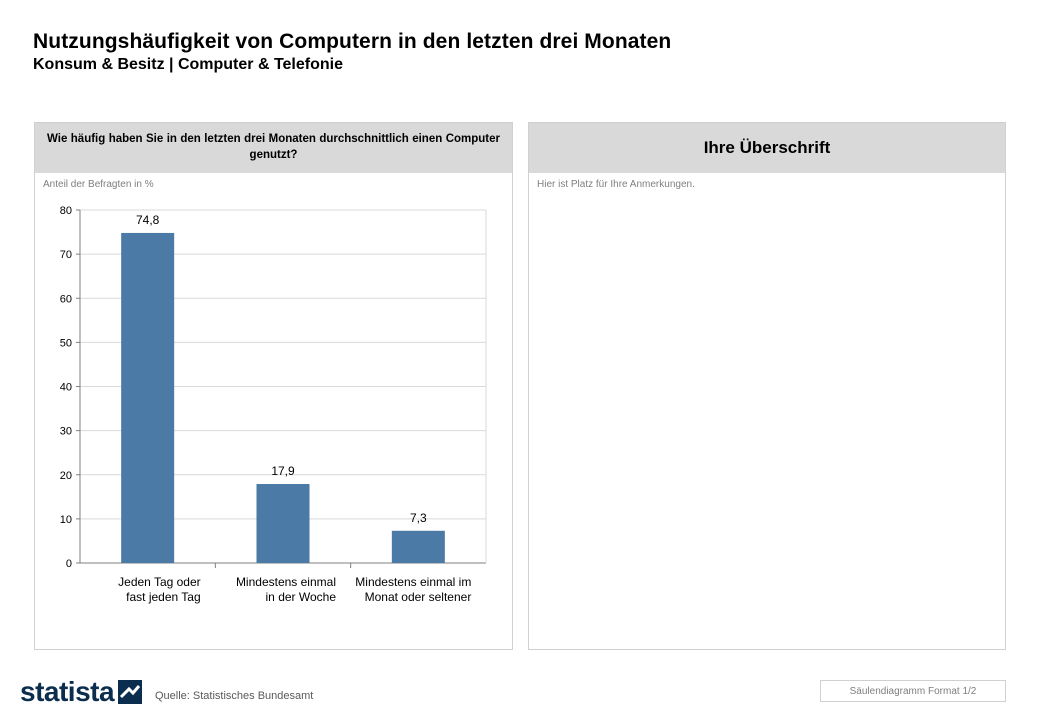 The image size is (1040, 720). Describe the element at coordinates (66, 343) in the screenshot. I see `y-tick-label: 50` at that location.